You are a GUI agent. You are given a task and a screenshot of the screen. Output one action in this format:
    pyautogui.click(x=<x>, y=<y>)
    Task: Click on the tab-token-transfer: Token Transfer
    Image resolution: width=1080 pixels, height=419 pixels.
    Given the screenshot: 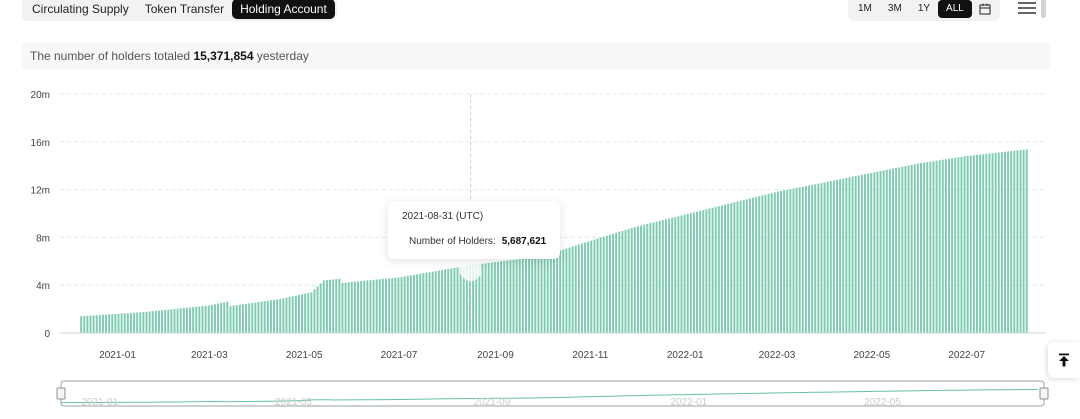 What is the action you would take?
    pyautogui.click(x=184, y=9)
    